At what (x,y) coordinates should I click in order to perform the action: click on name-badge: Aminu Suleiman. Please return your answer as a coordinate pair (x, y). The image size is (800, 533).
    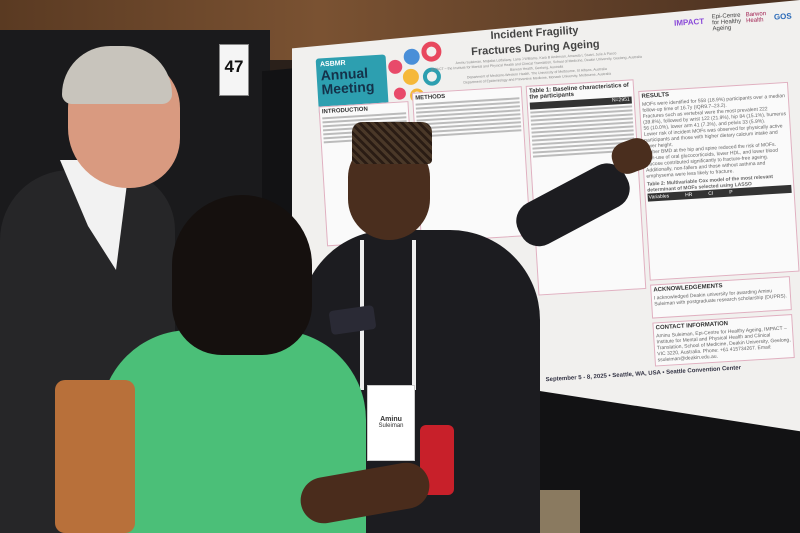
    Looking at the image, I should click on (391, 423).